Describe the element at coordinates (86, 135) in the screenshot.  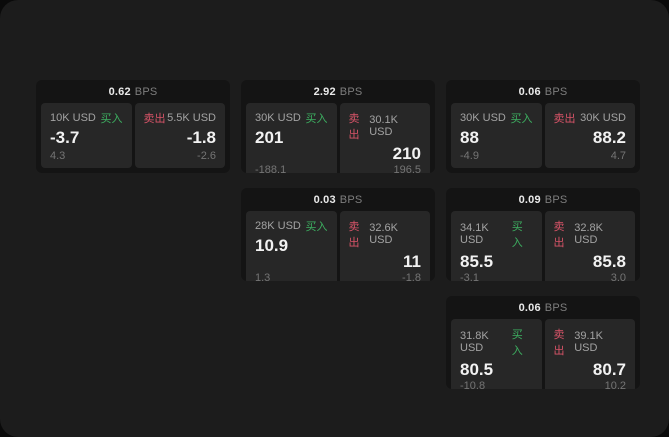
I see `buy-quote-tile: 10K USD 买入 -3.7 4.3` at that location.